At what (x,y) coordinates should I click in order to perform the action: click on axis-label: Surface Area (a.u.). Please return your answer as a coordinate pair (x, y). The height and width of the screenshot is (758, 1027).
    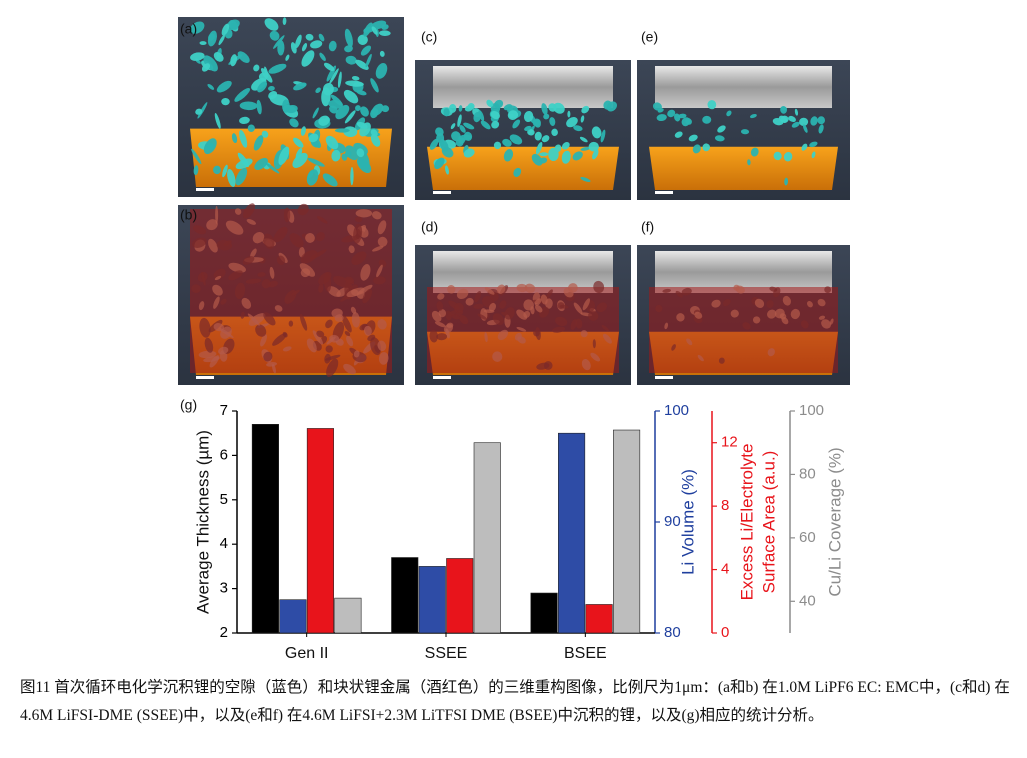
    Looking at the image, I should click on (768, 522).